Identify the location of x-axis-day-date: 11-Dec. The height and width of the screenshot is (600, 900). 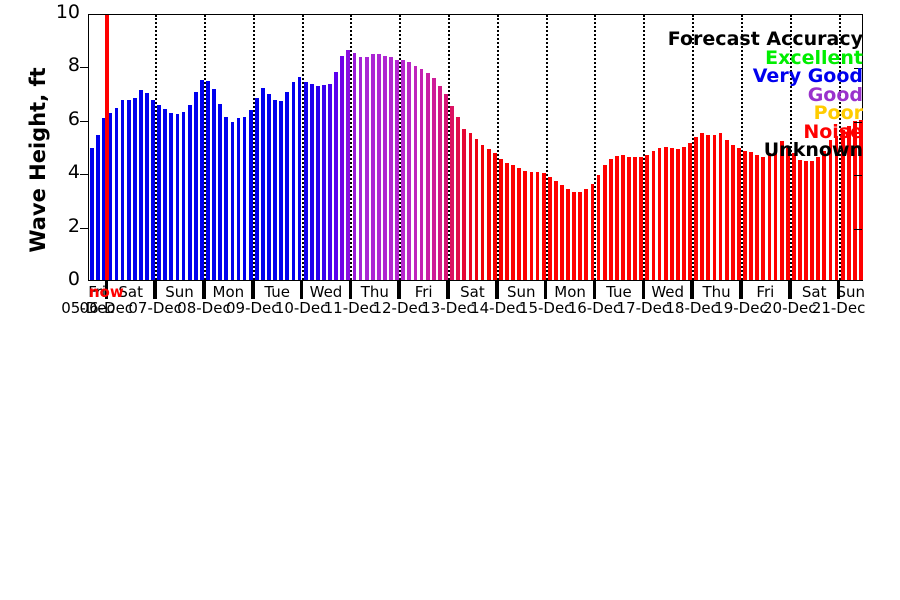
(350, 308).